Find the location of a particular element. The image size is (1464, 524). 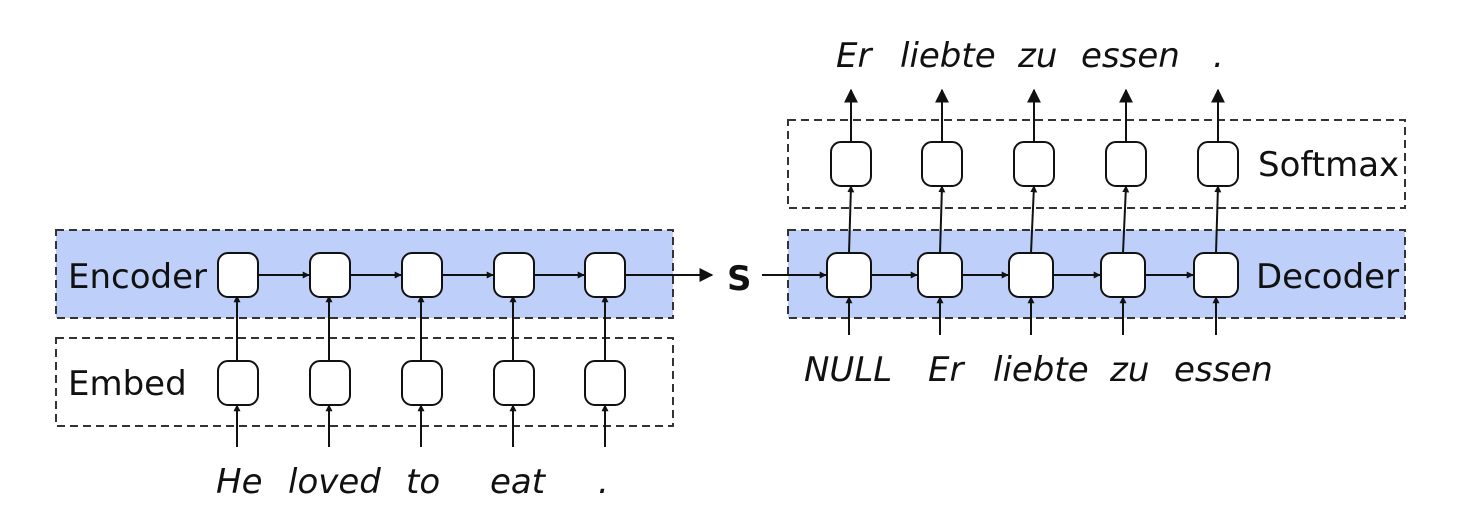

encoder-label: Encoder is located at coordinates (137, 277).